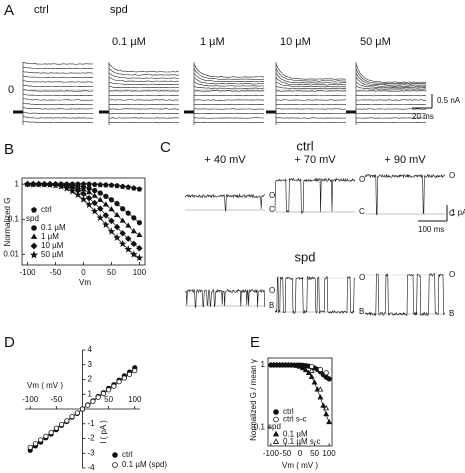  I want to click on legend-heading: spd, so click(32, 218).